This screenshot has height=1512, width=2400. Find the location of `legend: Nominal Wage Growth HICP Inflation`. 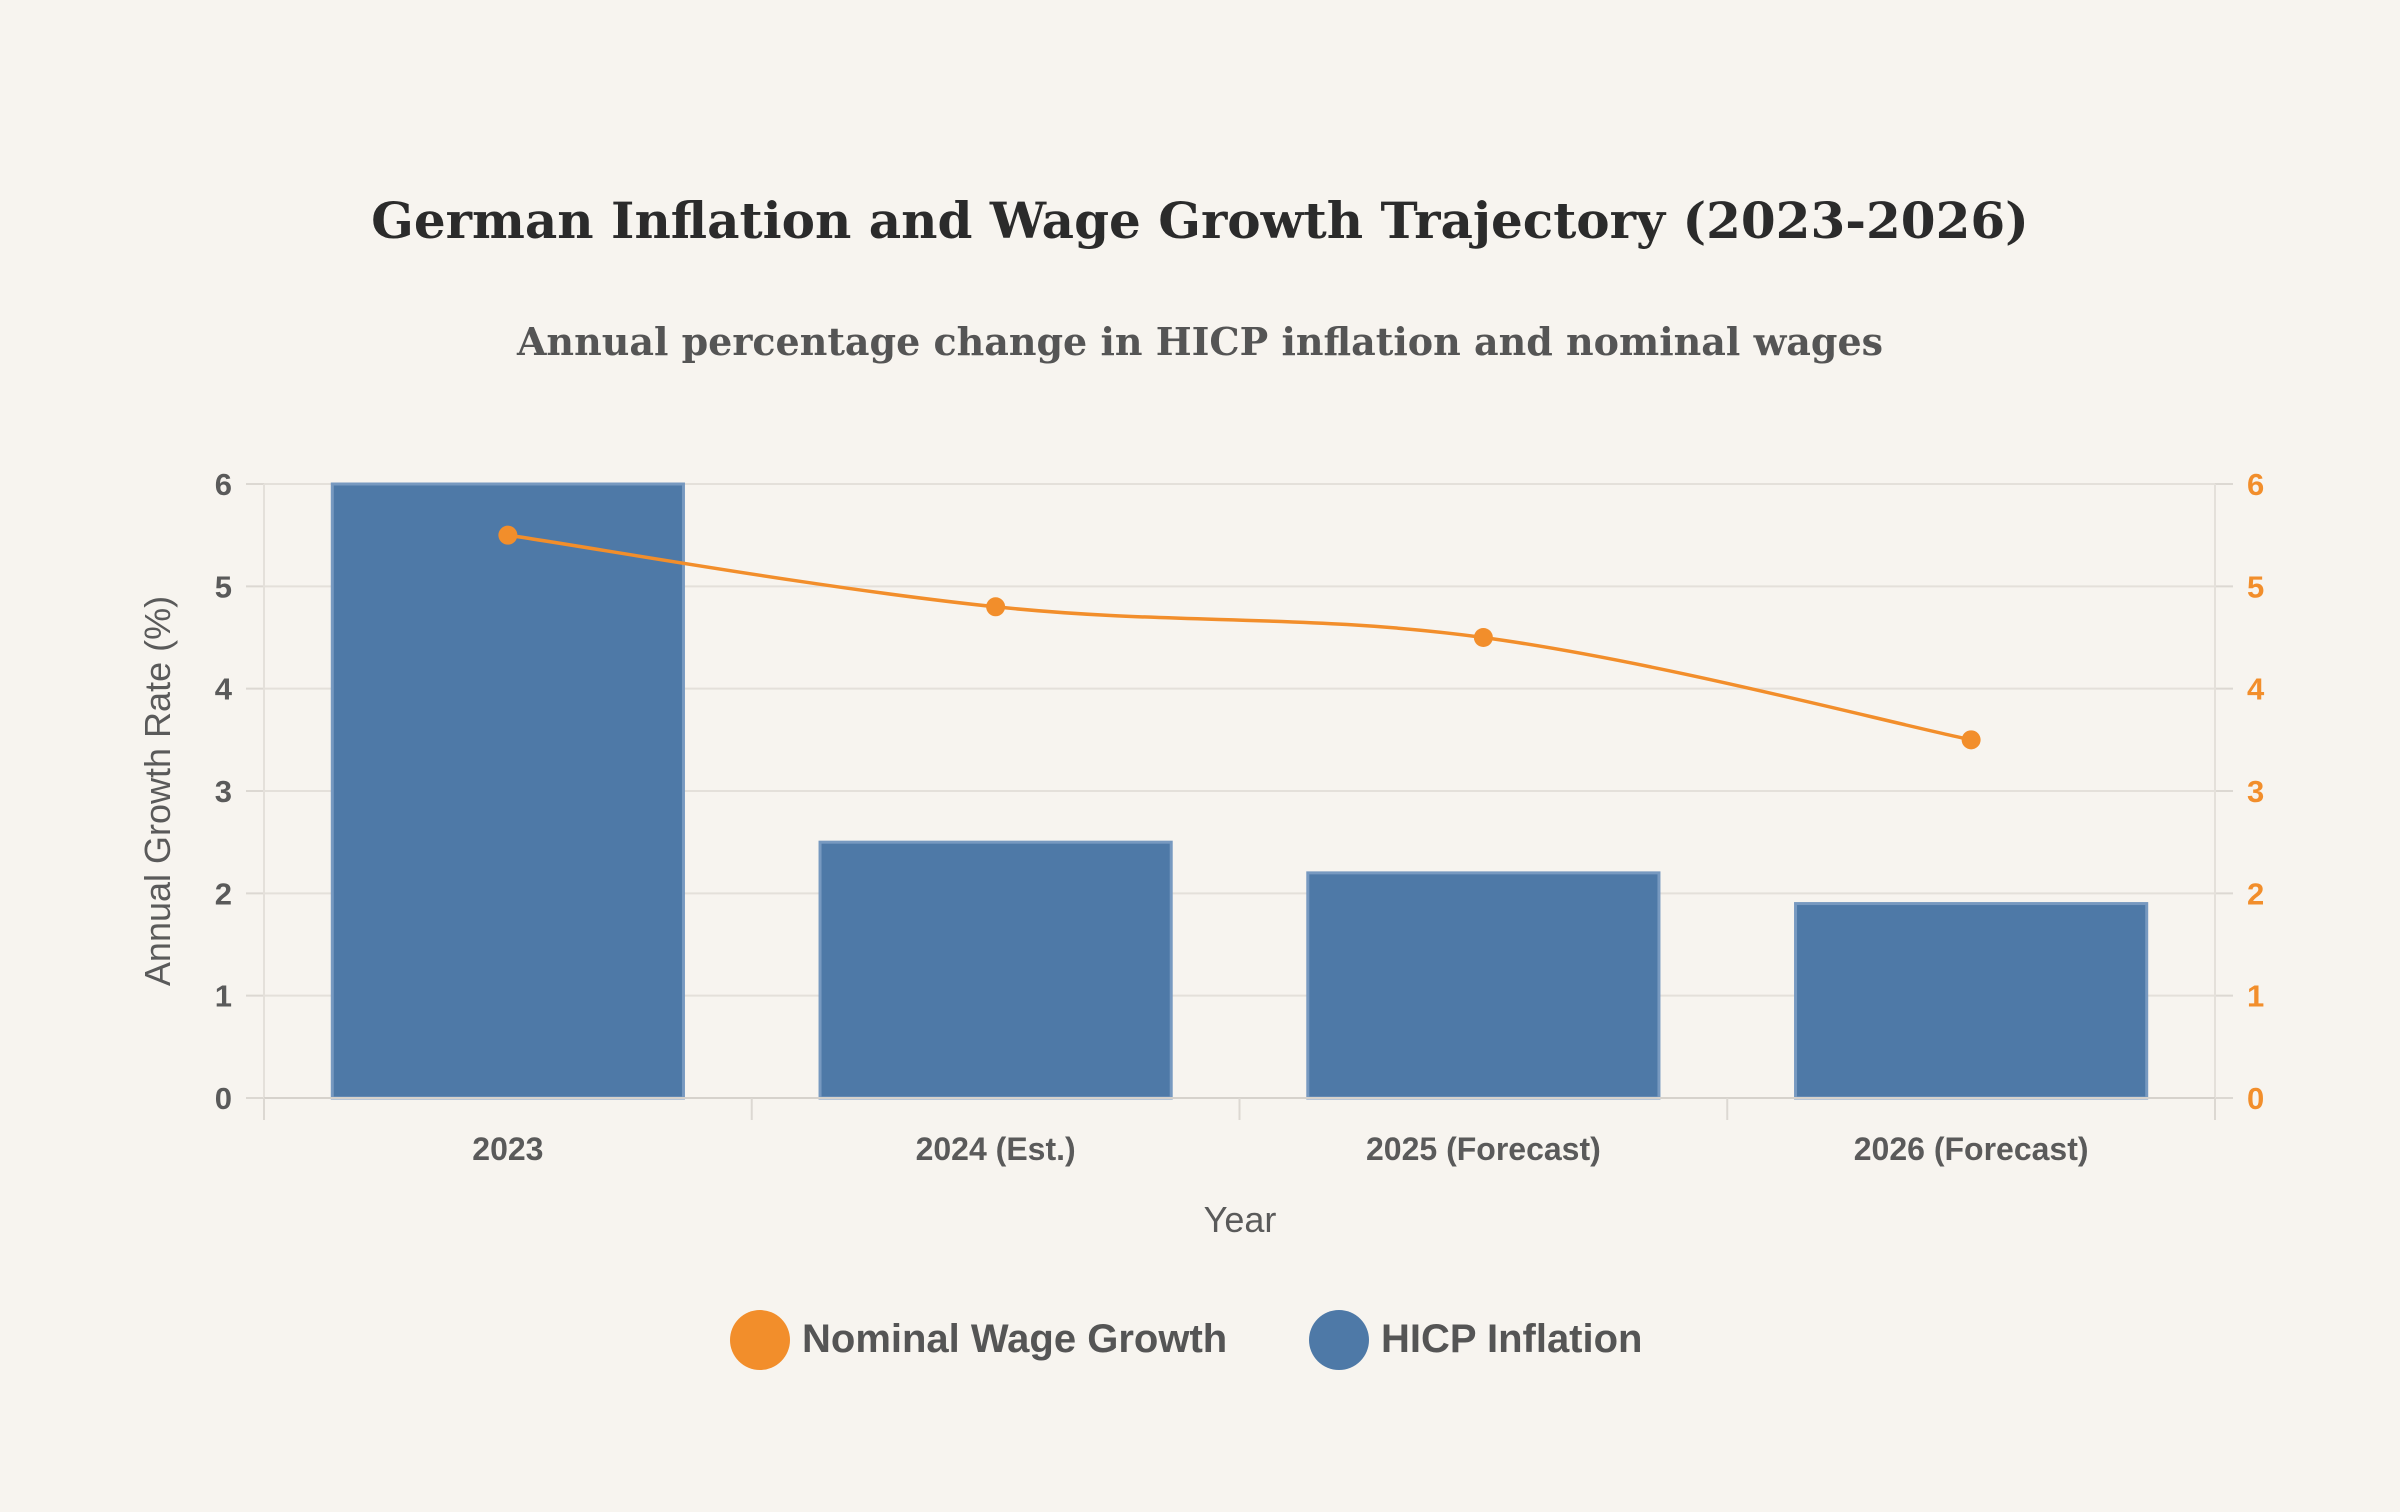

legend: Nominal Wage Growth HICP Inflation is located at coordinates (1186, 1340).